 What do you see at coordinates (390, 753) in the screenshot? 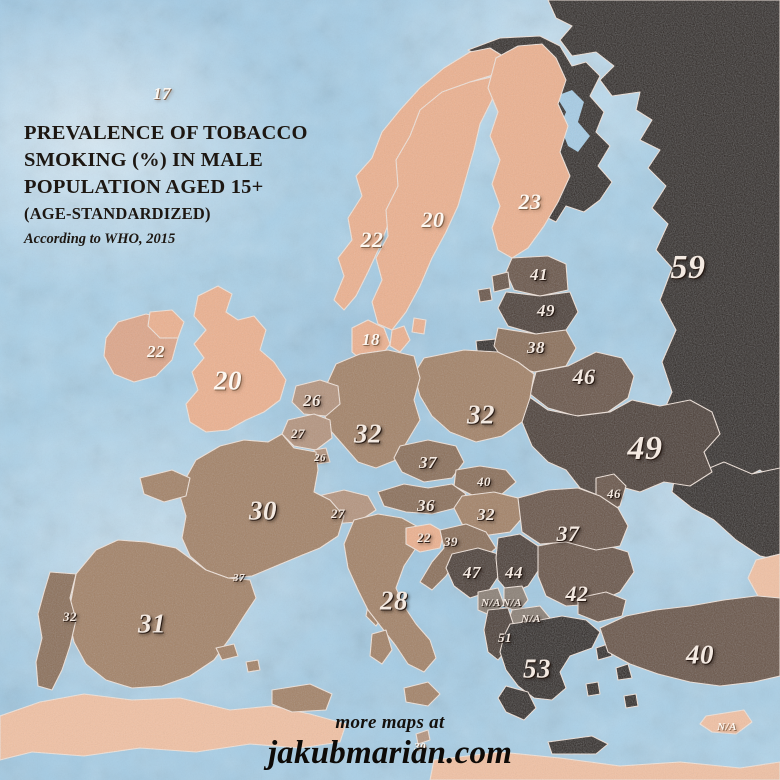
I see `footer-website: jakubmarian.com` at bounding box center [390, 753].